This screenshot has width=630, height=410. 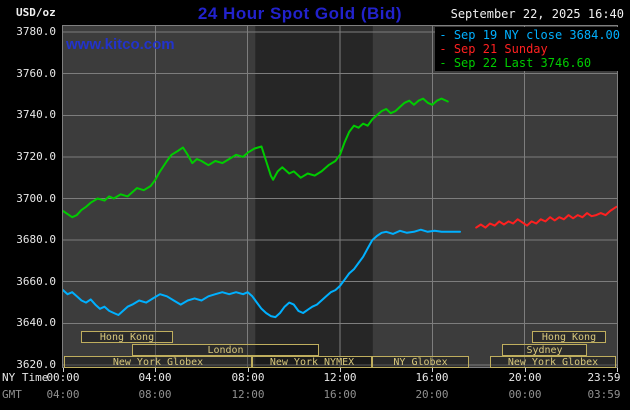 What do you see at coordinates (515, 63) in the screenshot?
I see `legend-item: - Sep 22 Last 3746.60` at bounding box center [515, 63].